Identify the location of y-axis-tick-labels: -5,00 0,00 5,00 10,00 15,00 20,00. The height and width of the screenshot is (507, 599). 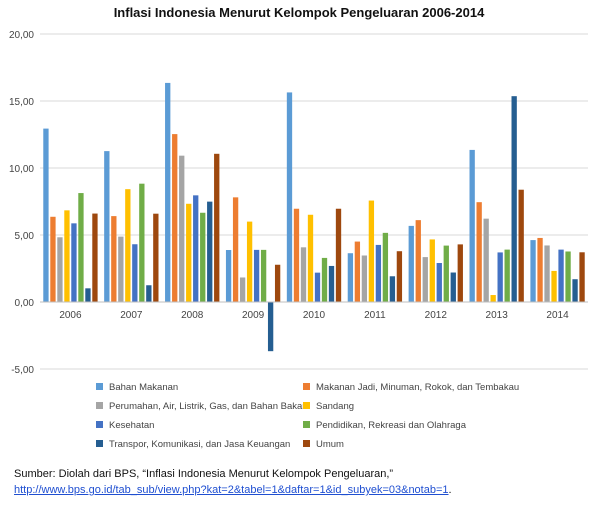
(21, 203).